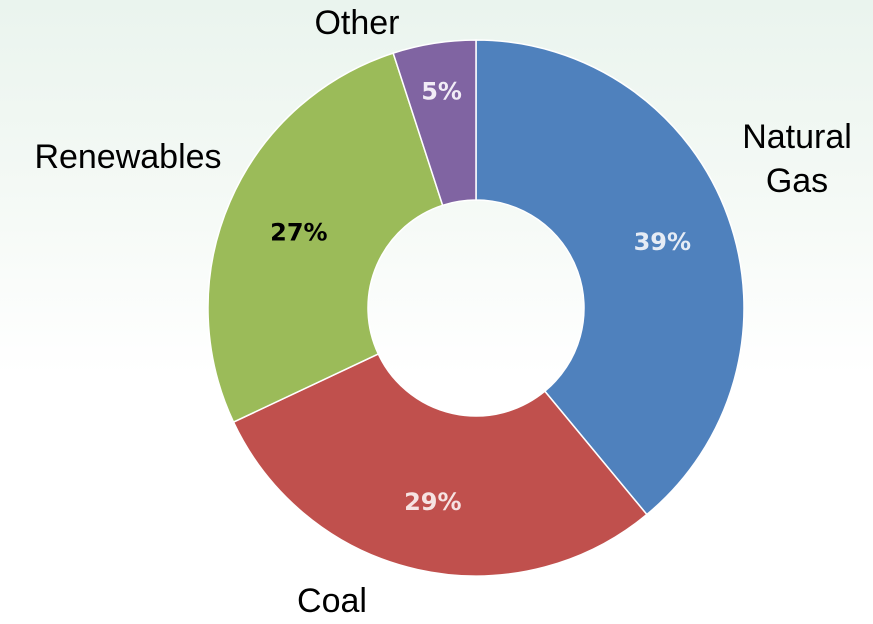 The height and width of the screenshot is (624, 873). I want to click on category-label-line: Natural, so click(797, 137).